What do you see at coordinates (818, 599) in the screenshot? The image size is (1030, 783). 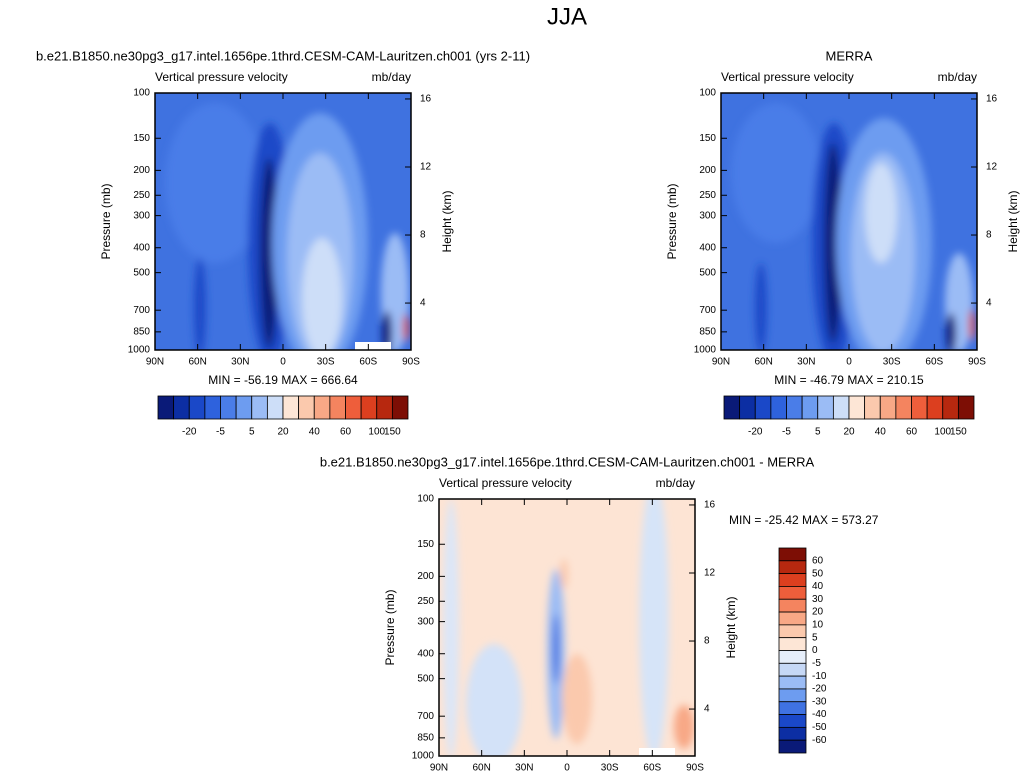 I see `colorbar-label: 30` at bounding box center [818, 599].